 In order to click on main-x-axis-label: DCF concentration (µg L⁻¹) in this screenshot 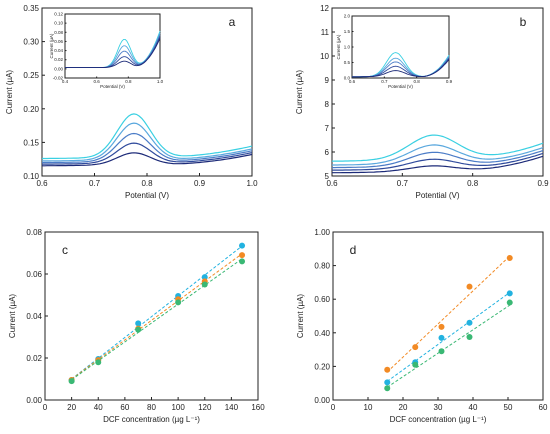, I will do `click(151, 419)`.